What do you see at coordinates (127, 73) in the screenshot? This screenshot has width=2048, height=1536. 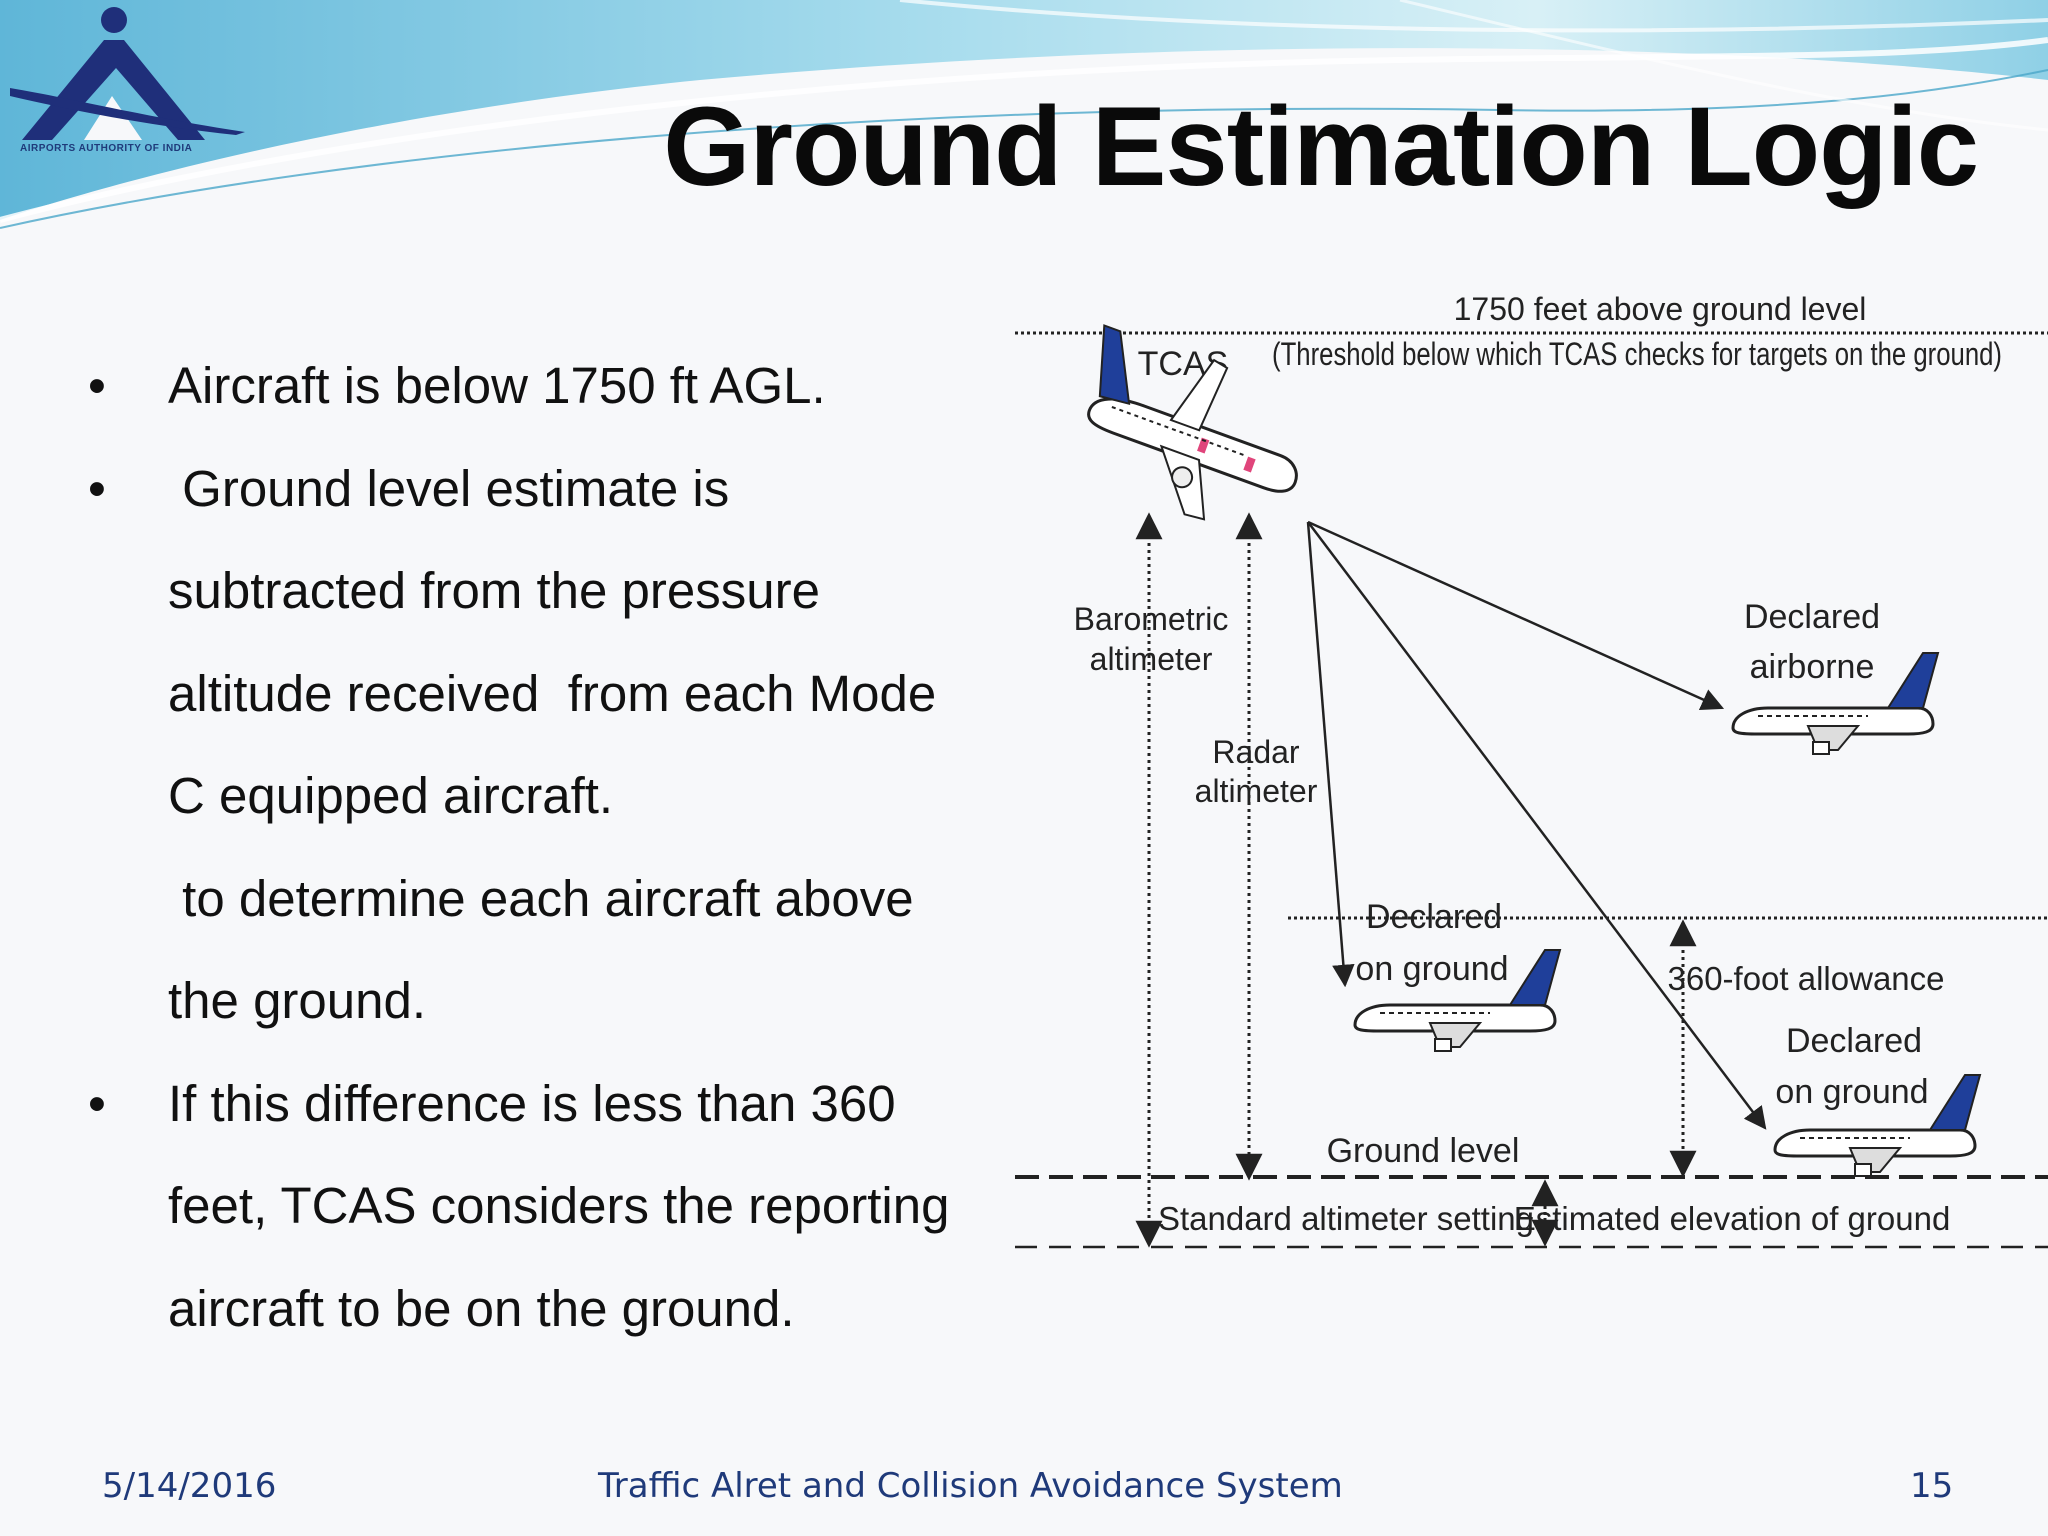 I see `airports-authority-logo-icon` at bounding box center [127, 73].